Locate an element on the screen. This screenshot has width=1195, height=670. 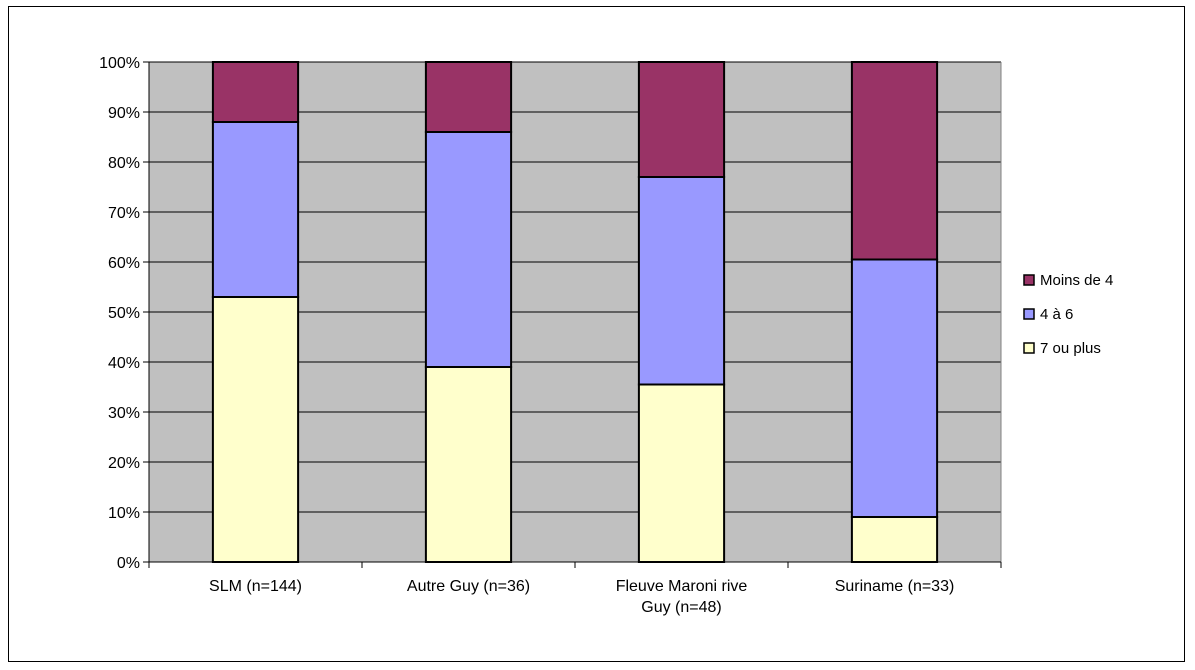
y-tick-label: 50% is located at coordinates (124, 313).